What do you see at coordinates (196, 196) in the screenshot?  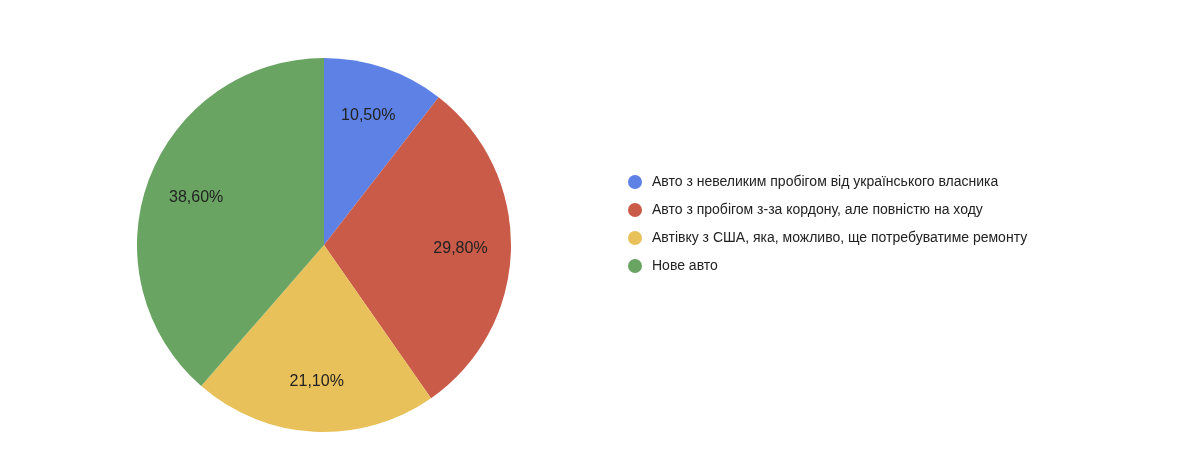 I see `data-label: 38,60%` at bounding box center [196, 196].